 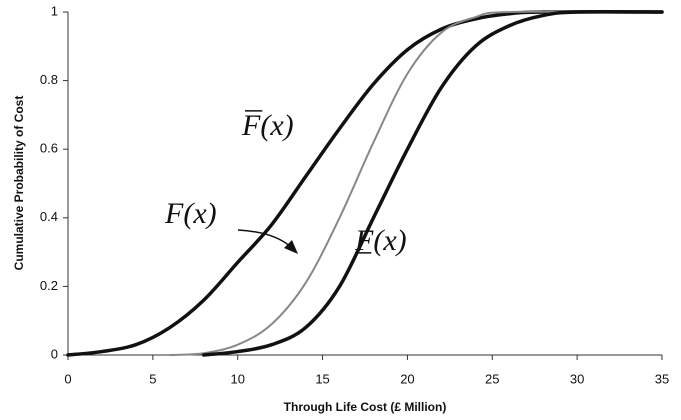 What do you see at coordinates (19, 183) in the screenshot?
I see `y-axis-title: Cumulative Probability of Cost` at bounding box center [19, 183].